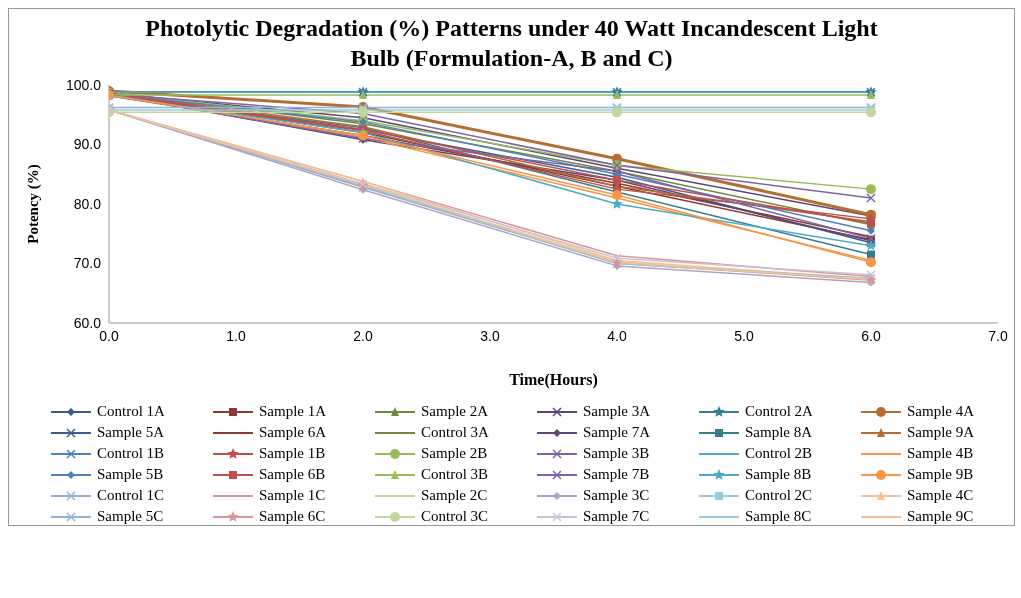  Describe the element at coordinates (293, 432) in the screenshot. I see `legend-label: Sample 6A` at that location.